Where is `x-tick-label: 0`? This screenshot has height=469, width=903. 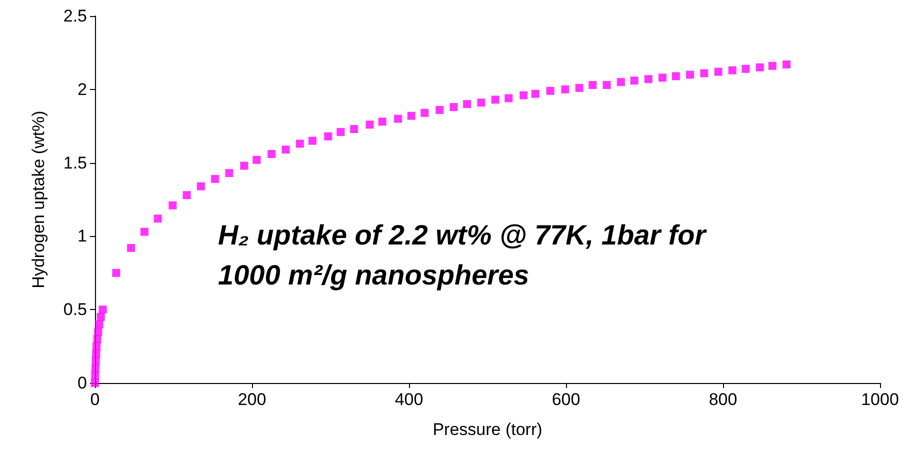 x-tick-label: 0 is located at coordinates (95, 399).